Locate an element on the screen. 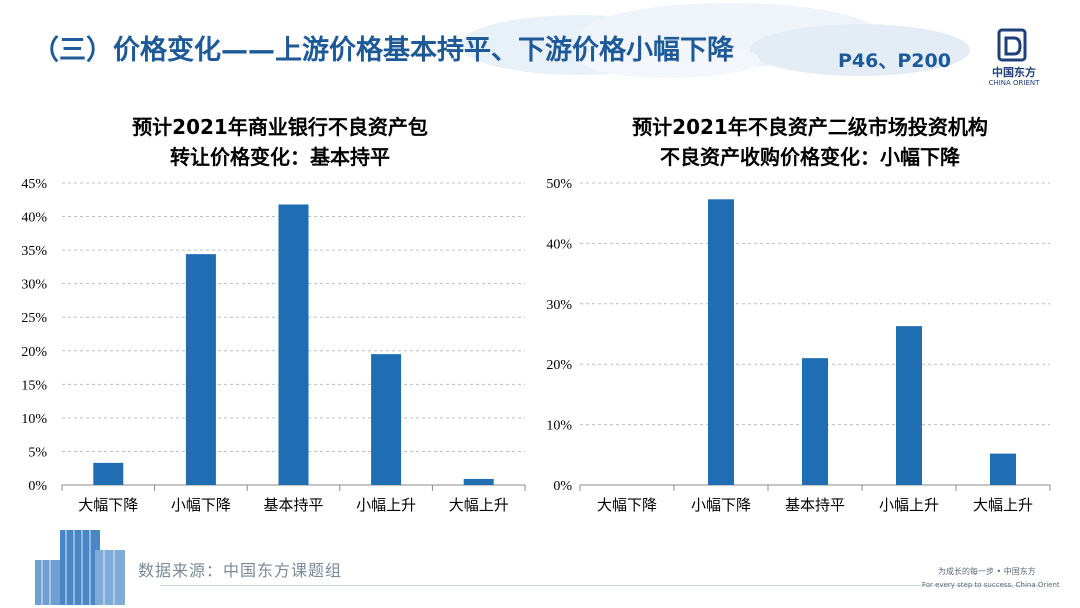 The width and height of the screenshot is (1080, 608). y-tick-label: 25% is located at coordinates (34, 318).